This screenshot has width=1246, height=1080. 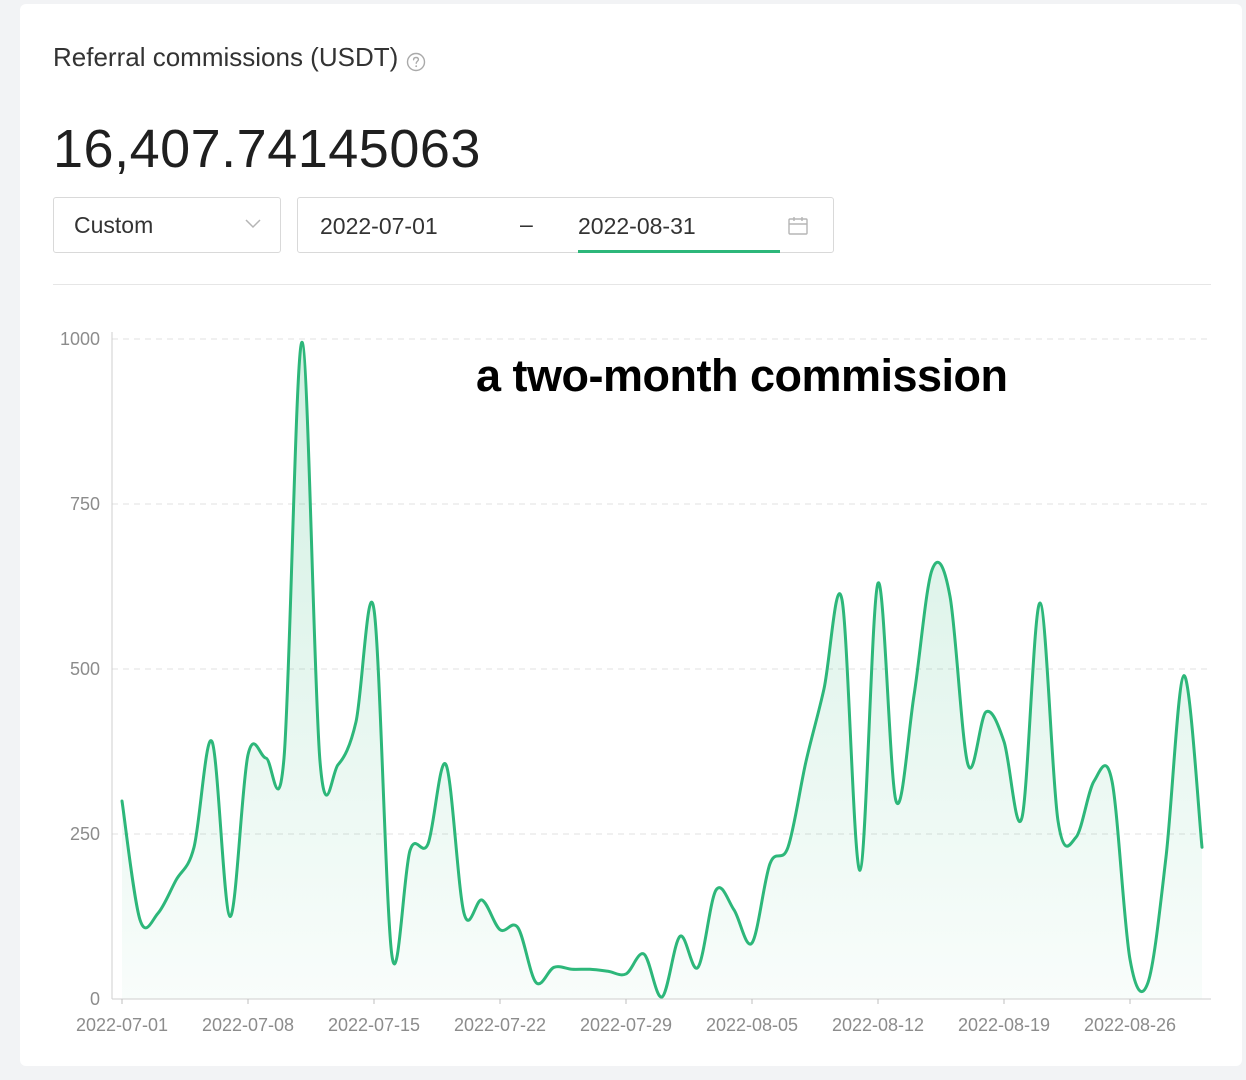 I want to click on x-tick-label: 2022-07-29, so click(x=626, y=1025).